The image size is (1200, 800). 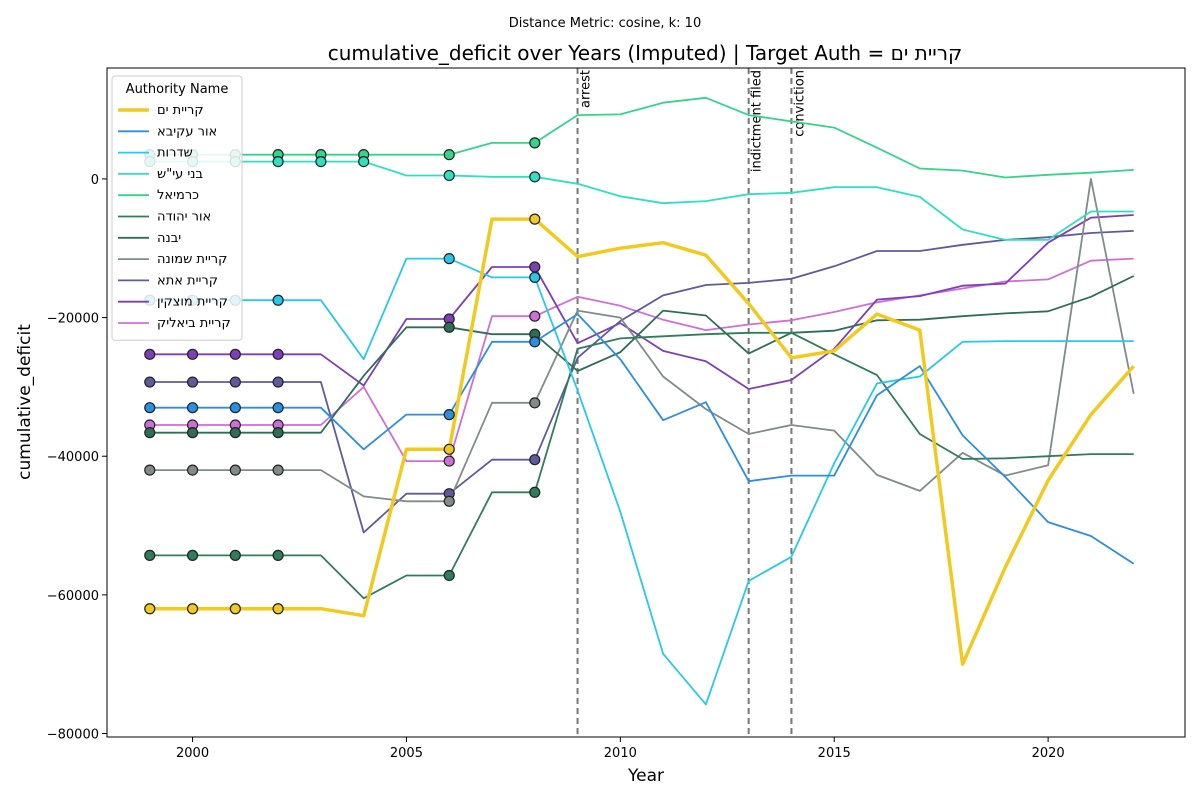 What do you see at coordinates (192, 753) in the screenshot?
I see `x-tick-label: 2000` at bounding box center [192, 753].